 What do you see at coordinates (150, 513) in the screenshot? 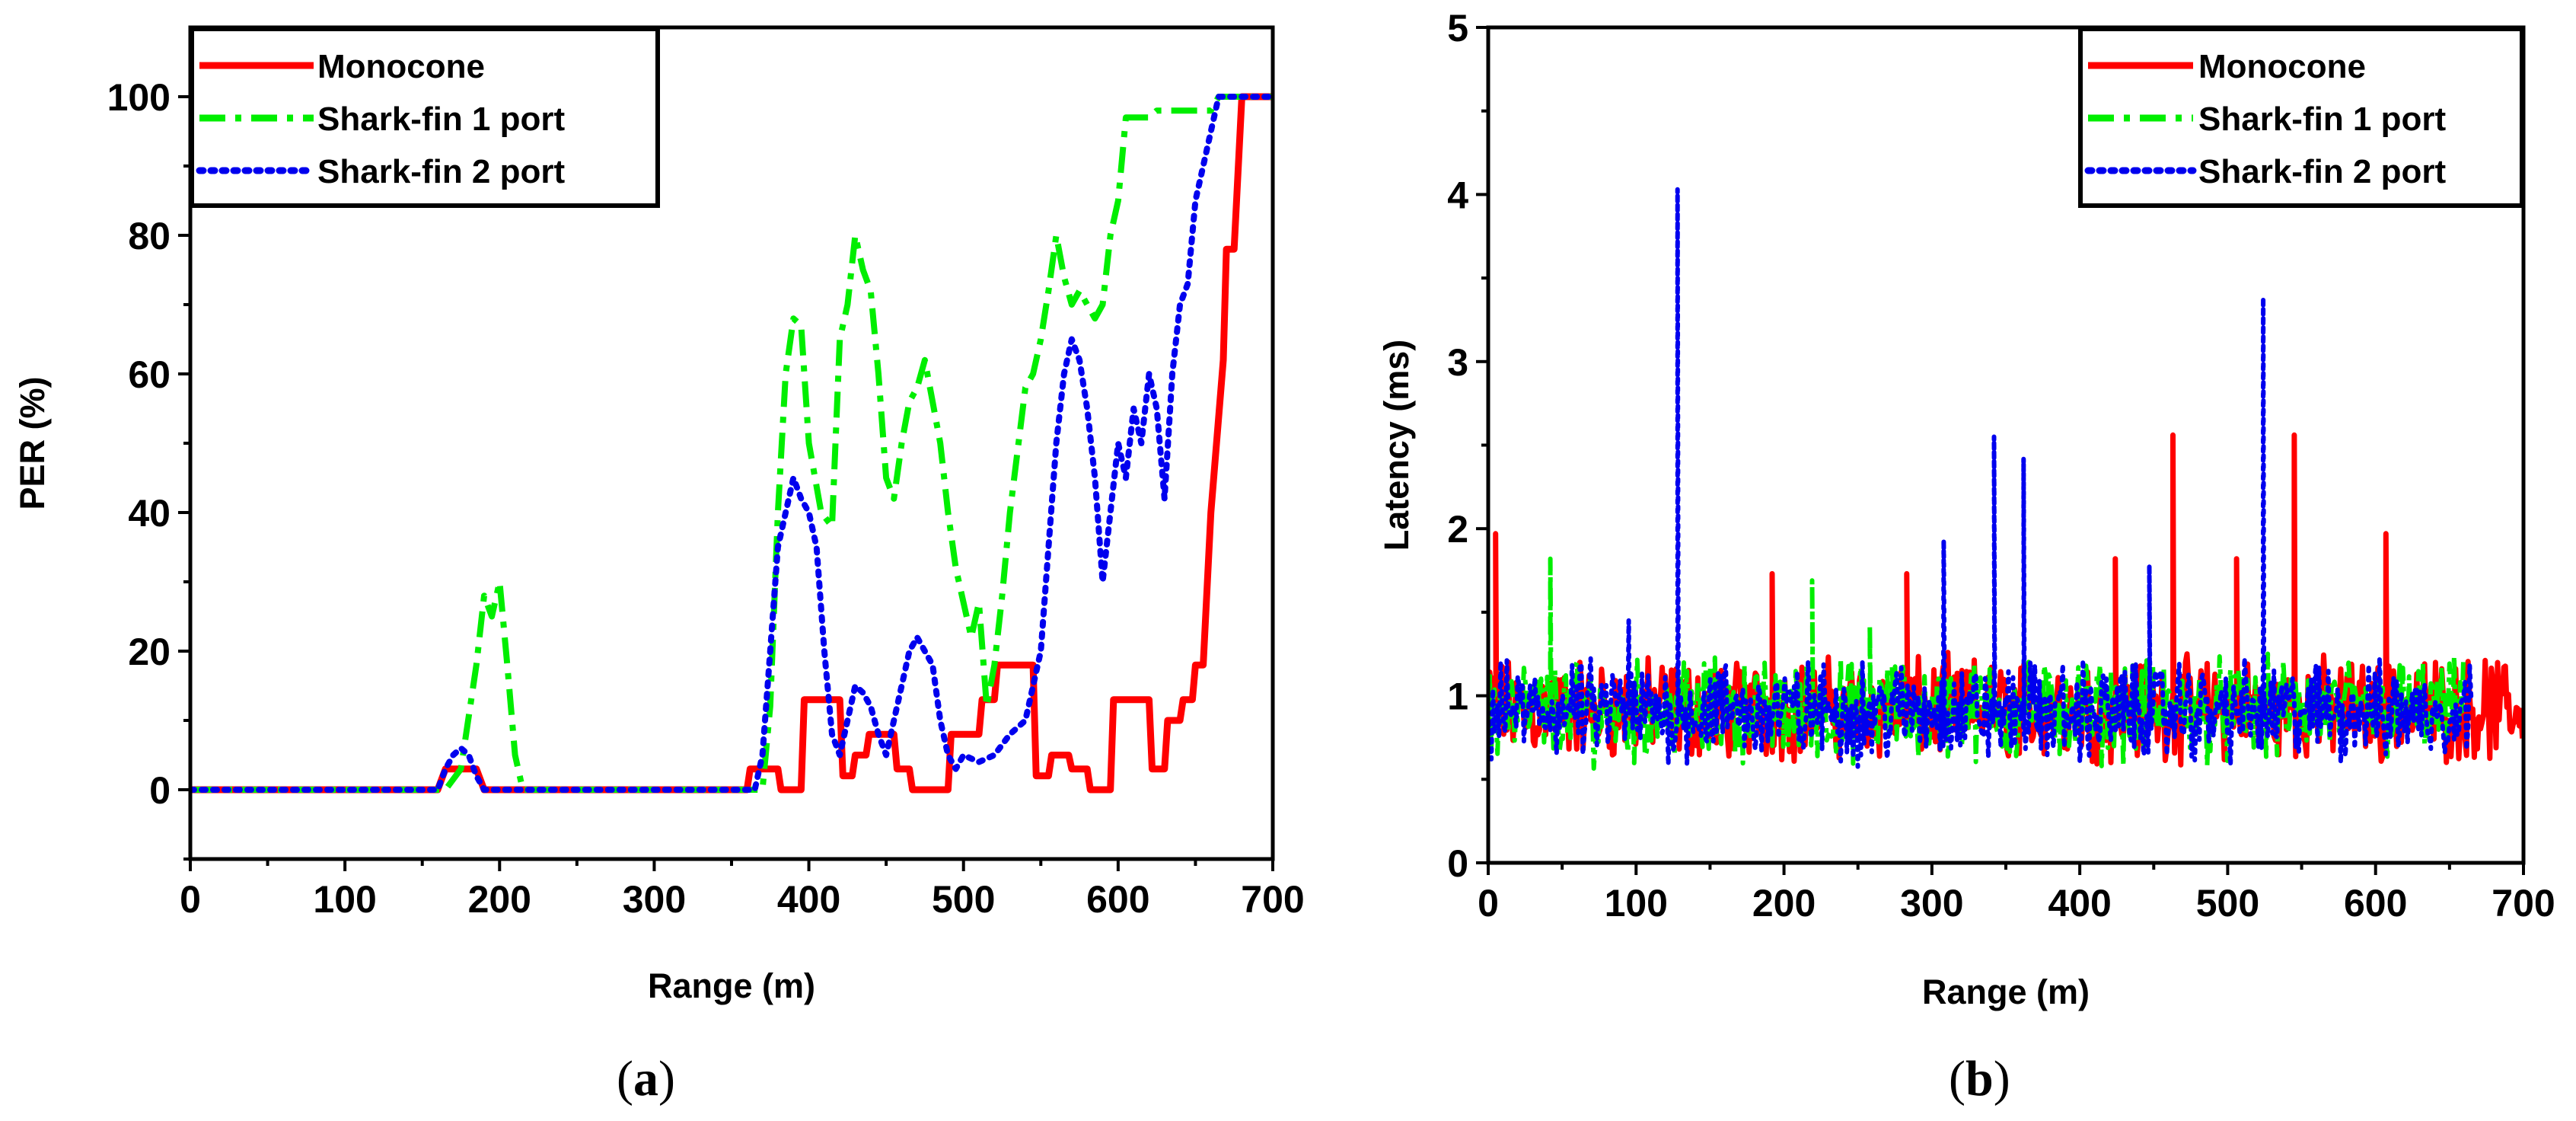
I see `y-tick-label: 40` at bounding box center [150, 513].